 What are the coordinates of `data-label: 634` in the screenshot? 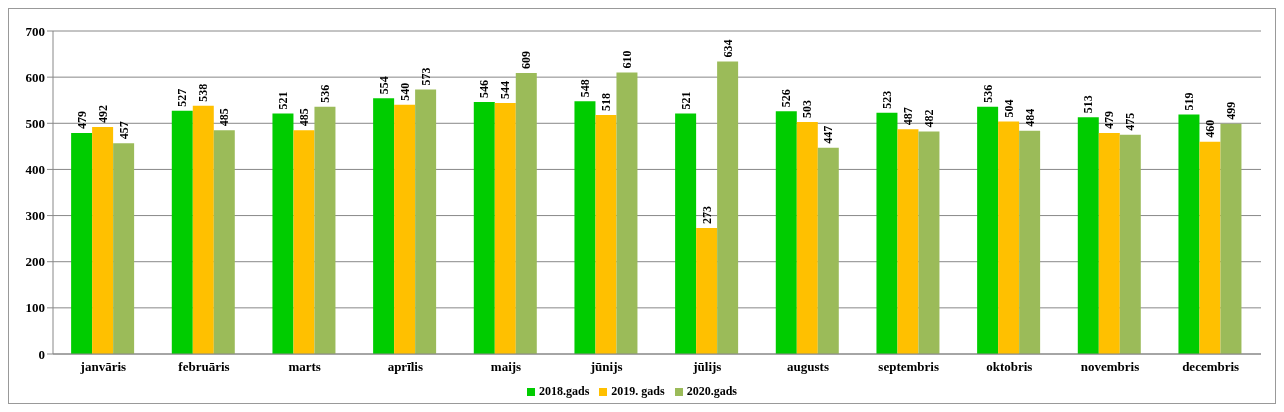 It's located at (727, 48).